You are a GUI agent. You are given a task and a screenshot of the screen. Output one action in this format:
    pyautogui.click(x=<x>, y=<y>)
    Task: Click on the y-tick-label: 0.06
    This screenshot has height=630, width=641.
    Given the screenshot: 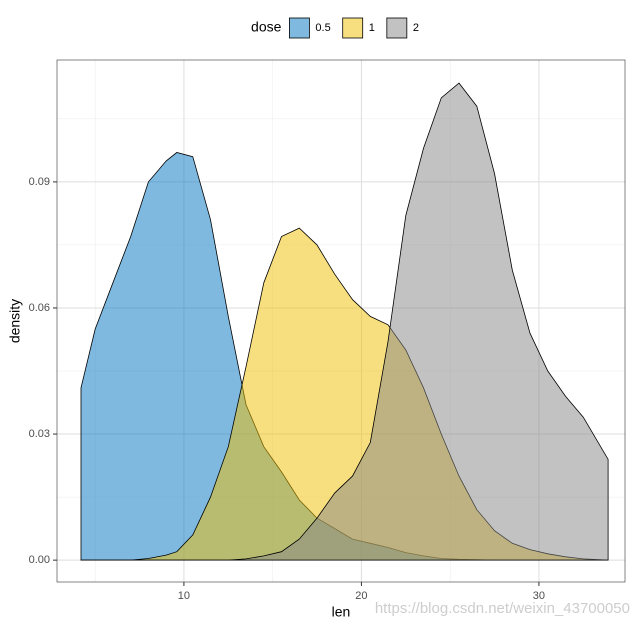 What is the action you would take?
    pyautogui.click(x=39, y=308)
    